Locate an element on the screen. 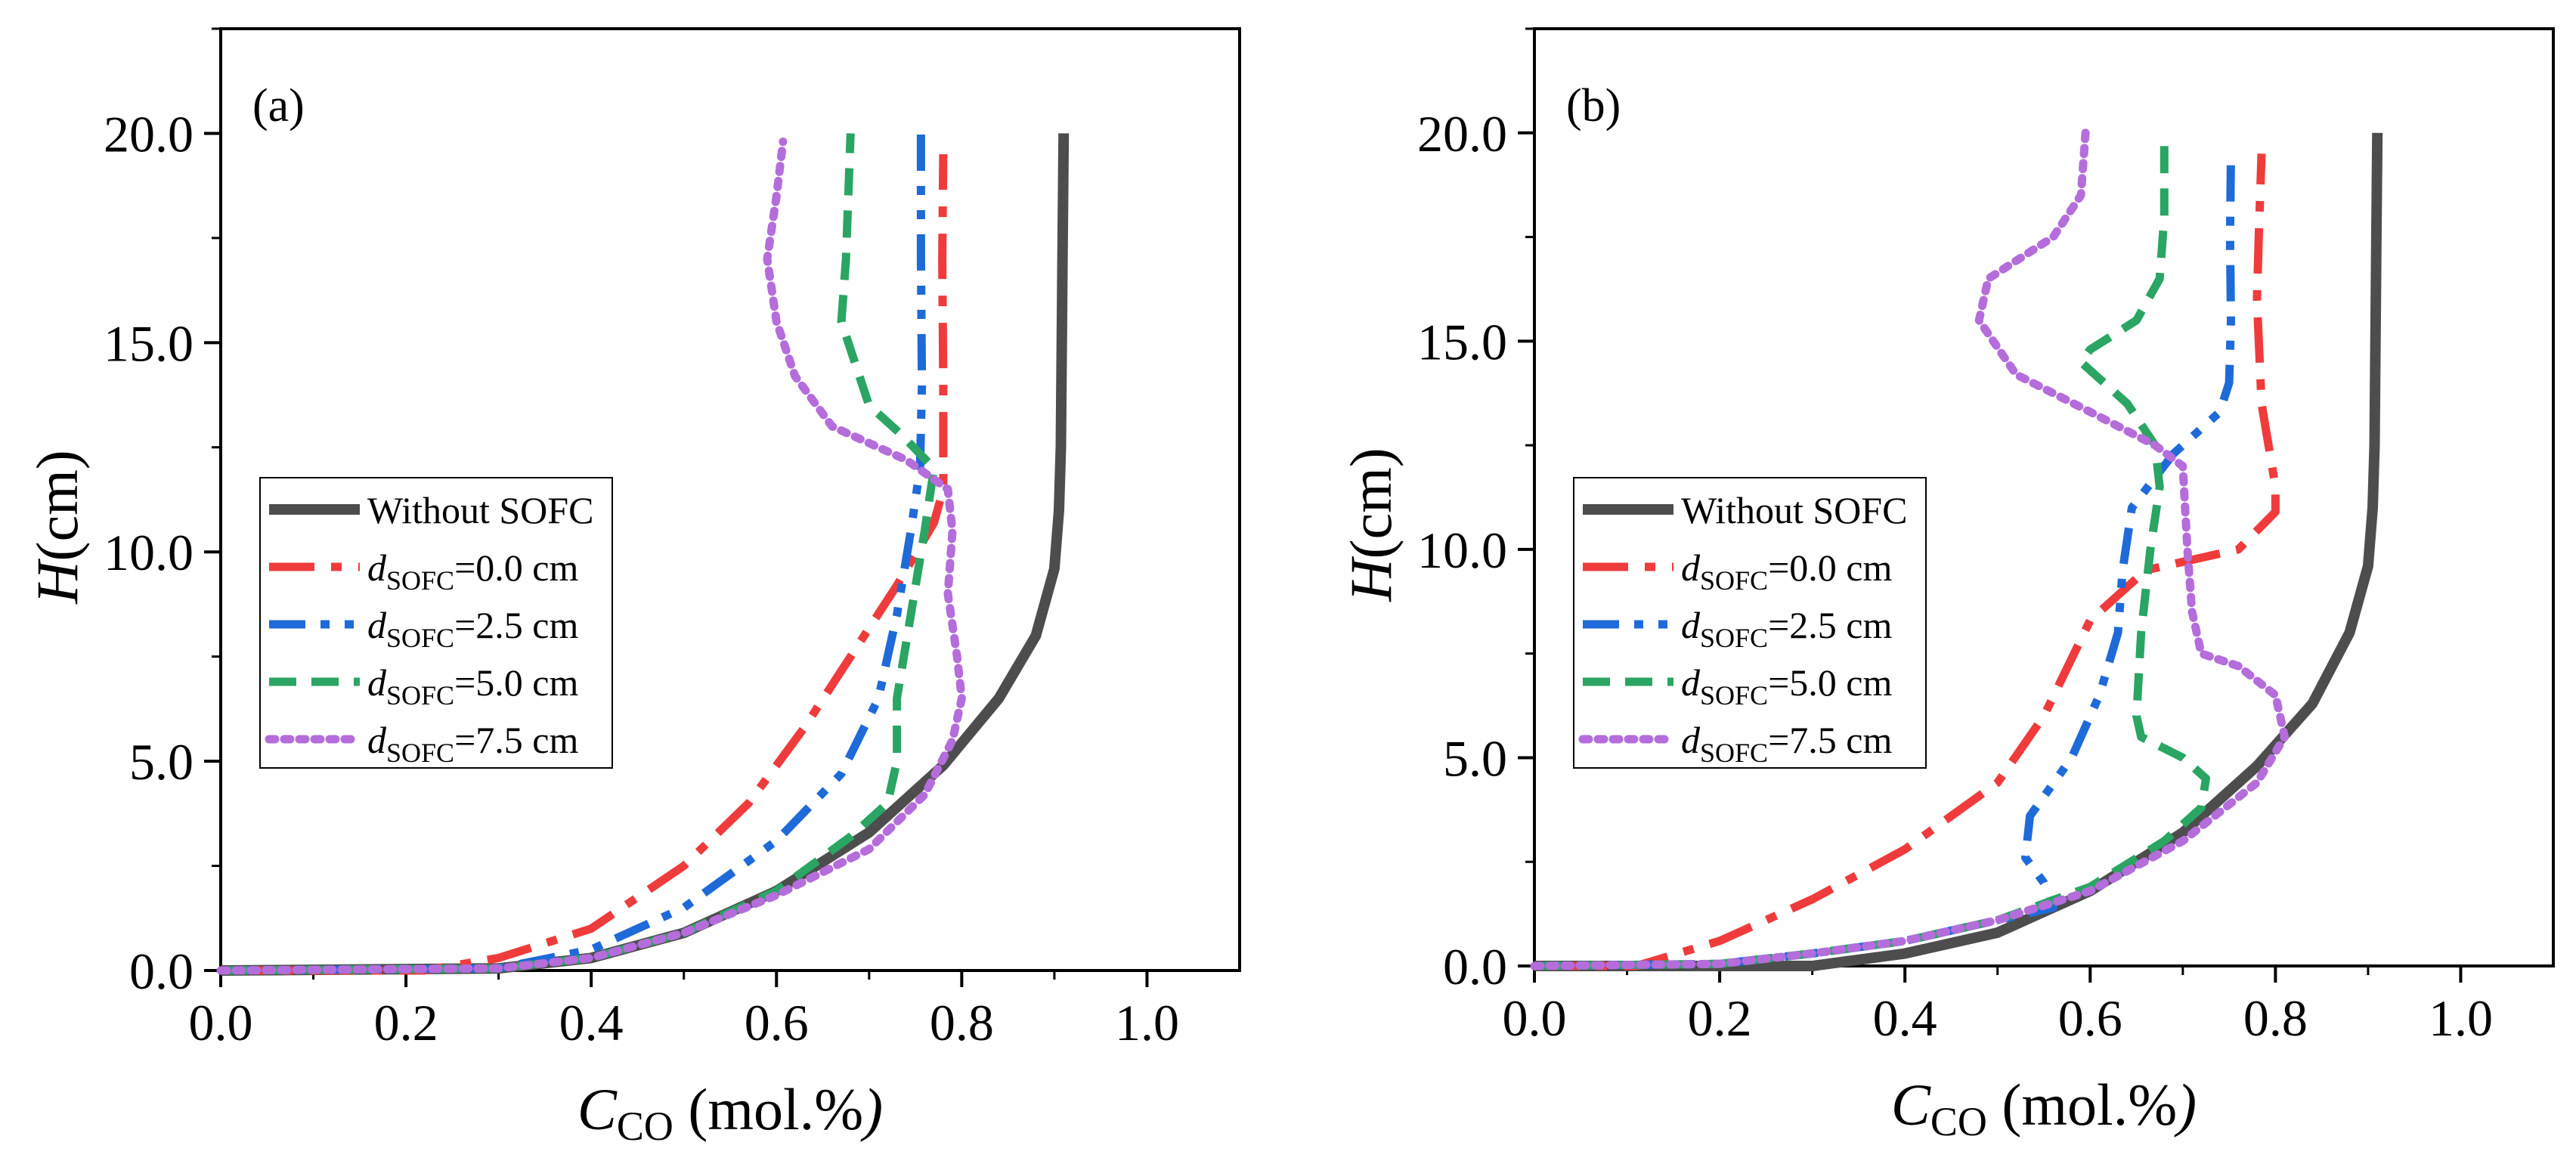 Image resolution: width=2576 pixels, height=1164 pixels. panel-label: (a) is located at coordinates (278, 106).